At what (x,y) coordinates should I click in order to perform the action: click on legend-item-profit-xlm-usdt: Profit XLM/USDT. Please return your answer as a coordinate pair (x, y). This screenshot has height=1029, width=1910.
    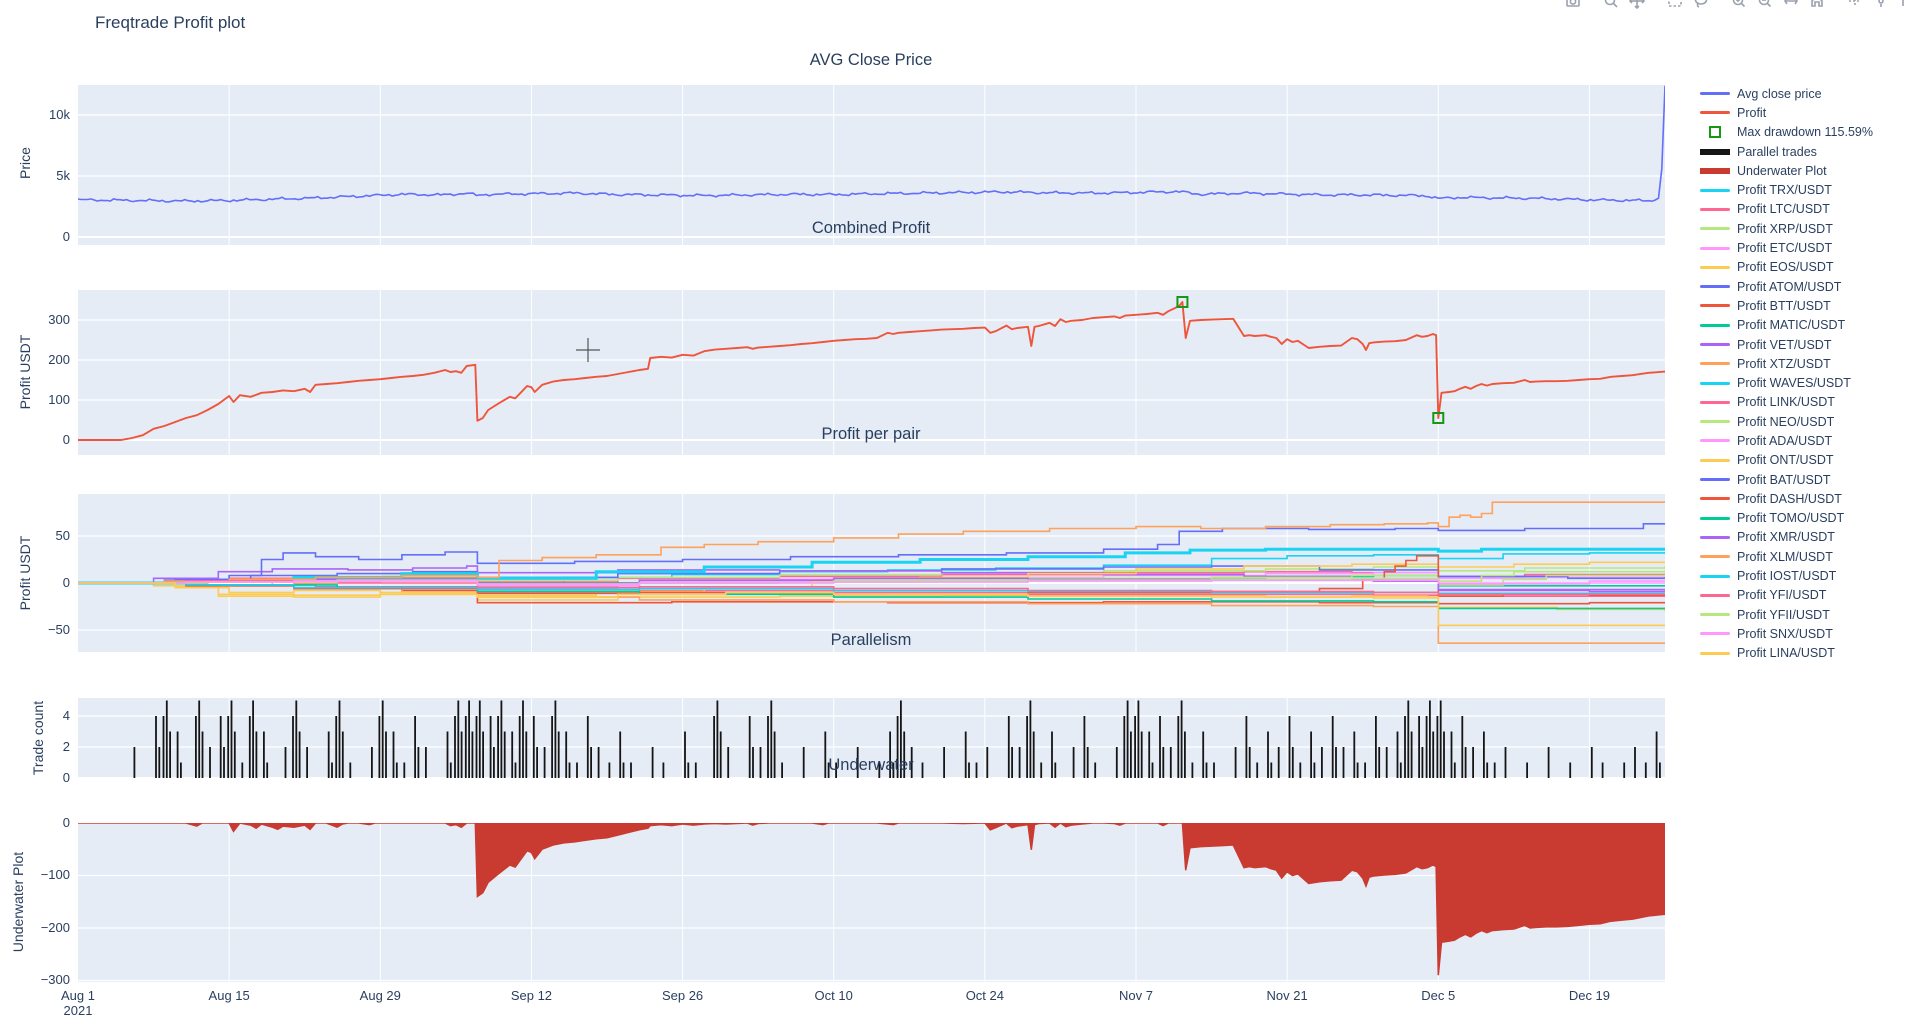
    Looking at the image, I should click on (1786, 556).